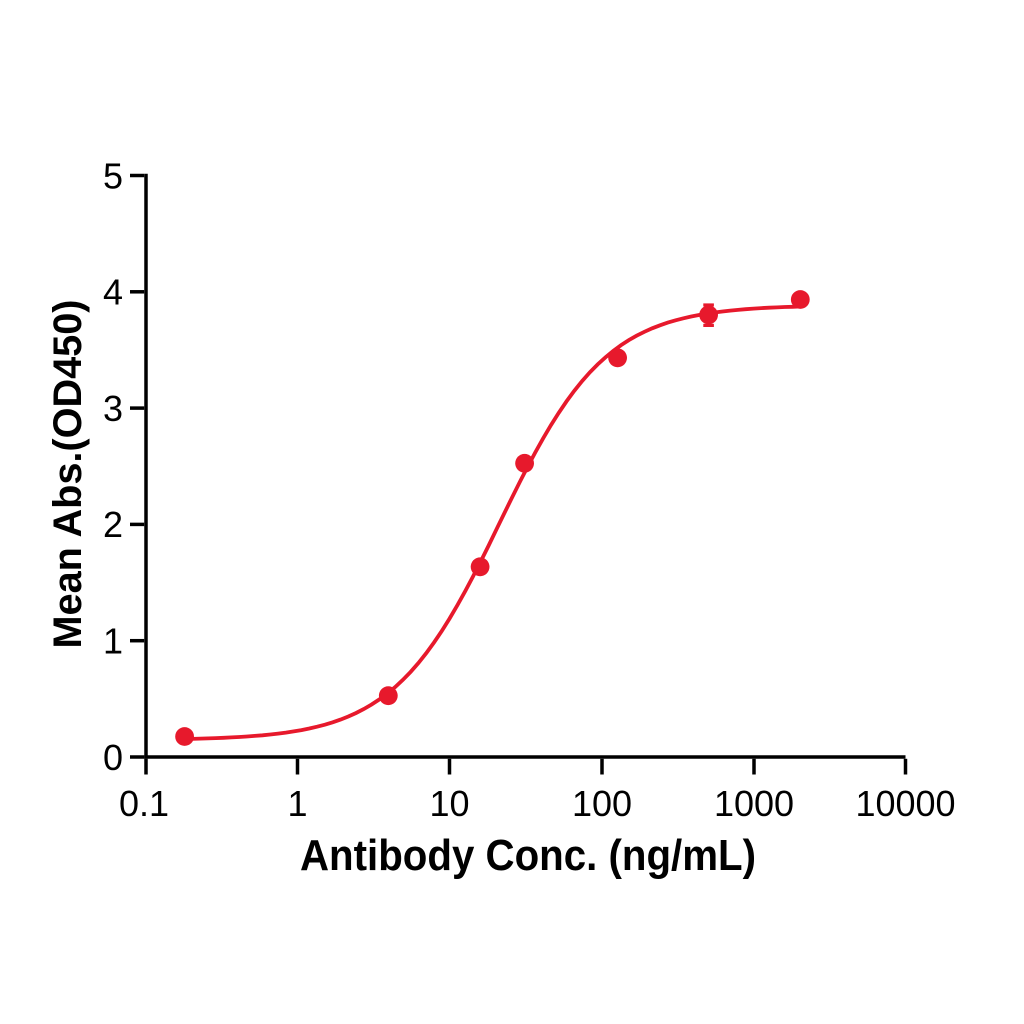 Image resolution: width=1024 pixels, height=1024 pixels. What do you see at coordinates (449, 803) in the screenshot?
I see `svg-text: 10` at bounding box center [449, 803].